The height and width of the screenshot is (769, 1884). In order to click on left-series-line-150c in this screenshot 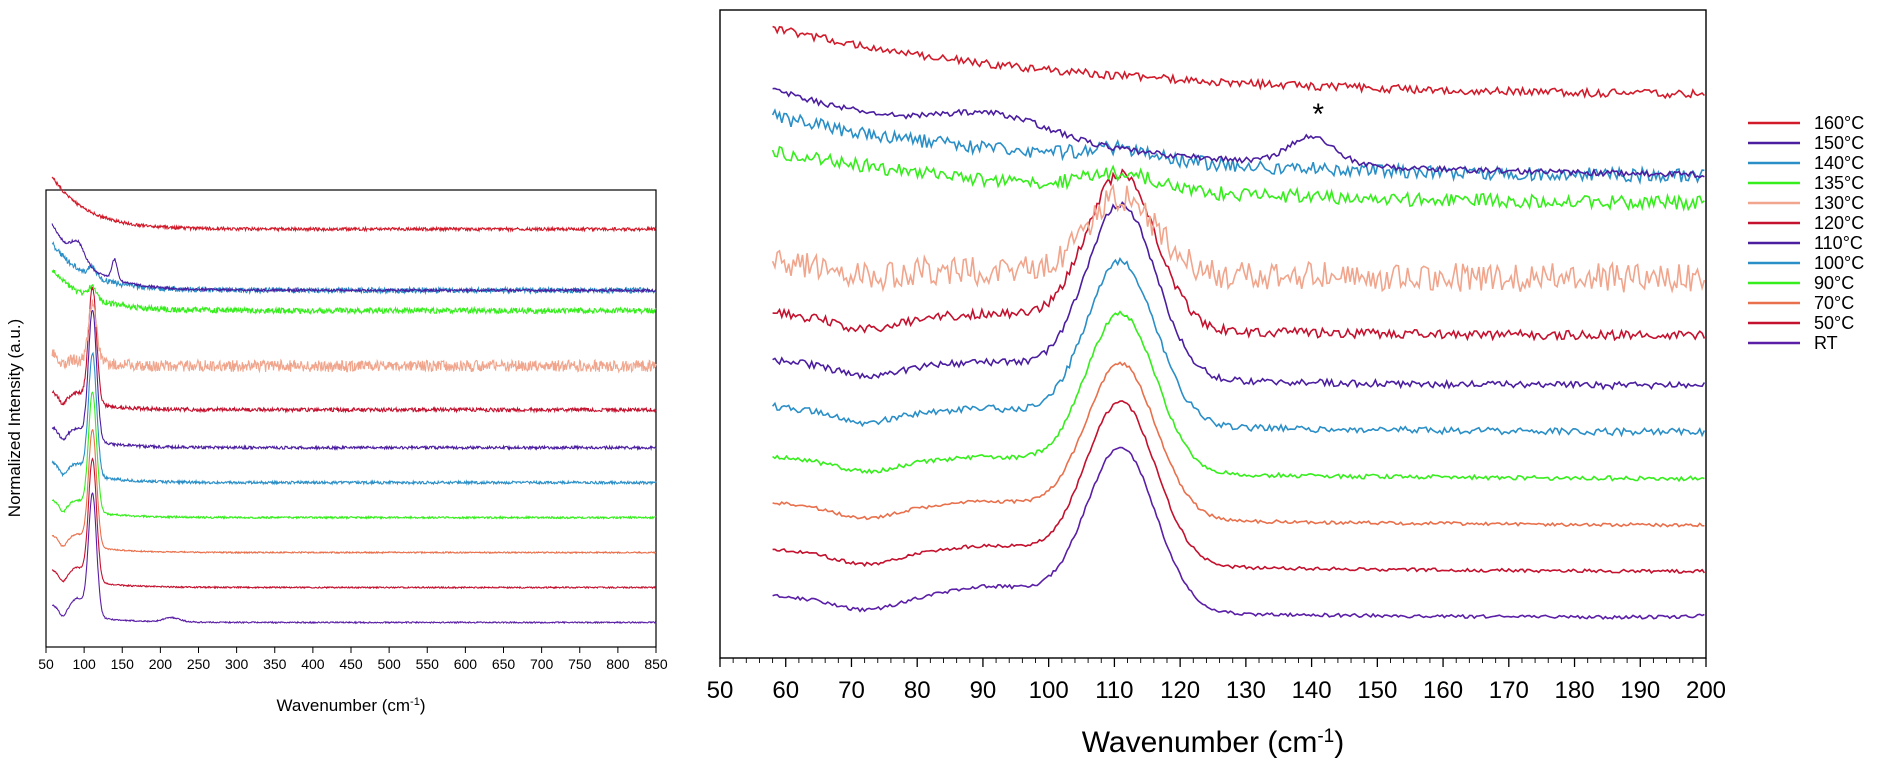, I will do `click(354, 258)`.